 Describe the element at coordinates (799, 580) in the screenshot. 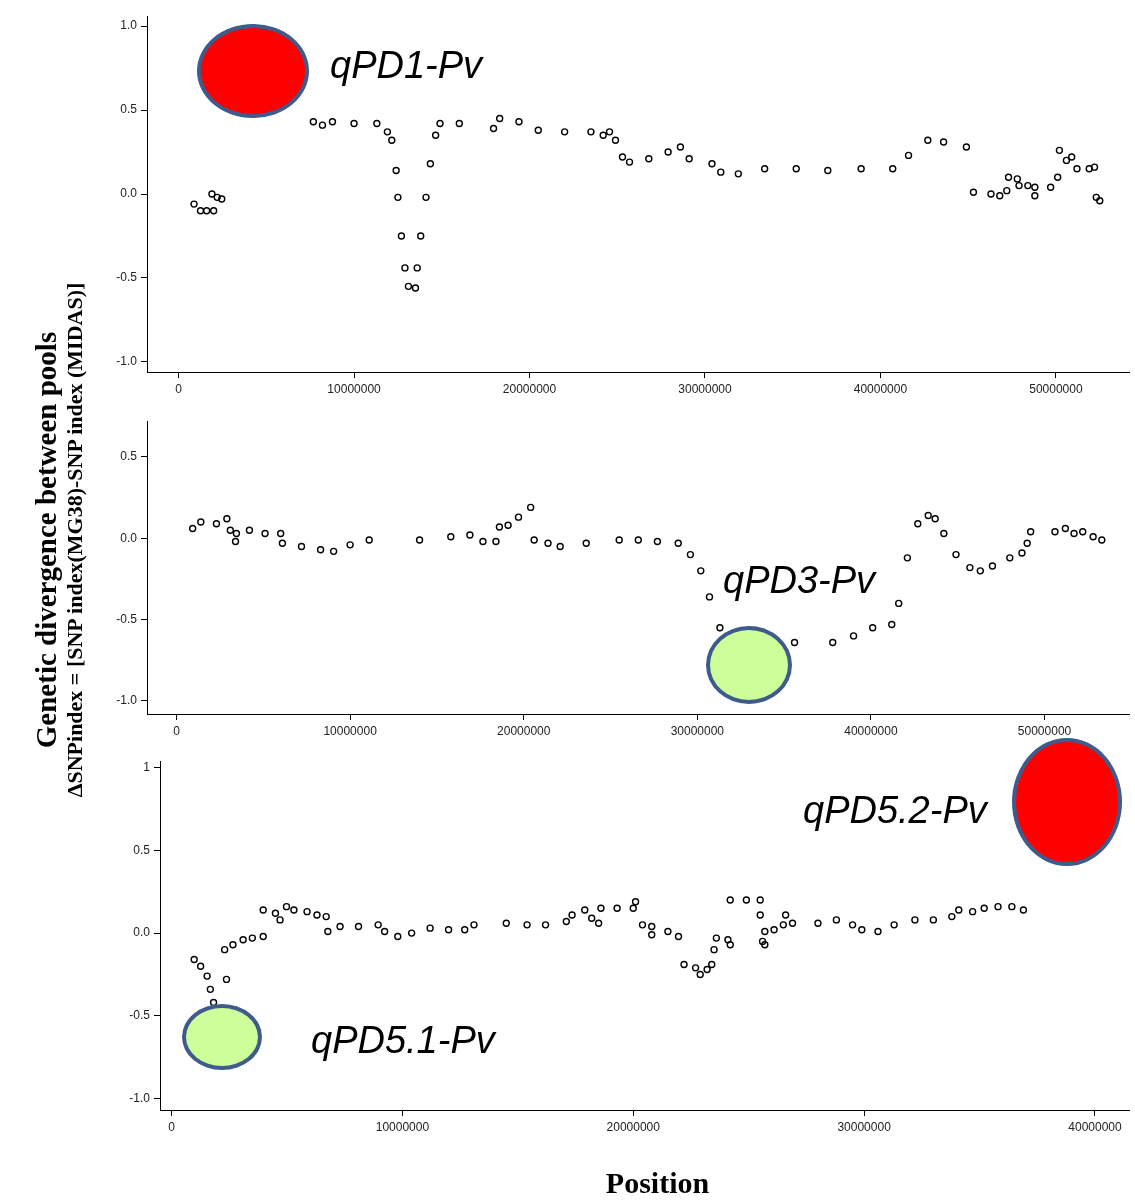

I see `annotation: qPD3-Pv` at that location.